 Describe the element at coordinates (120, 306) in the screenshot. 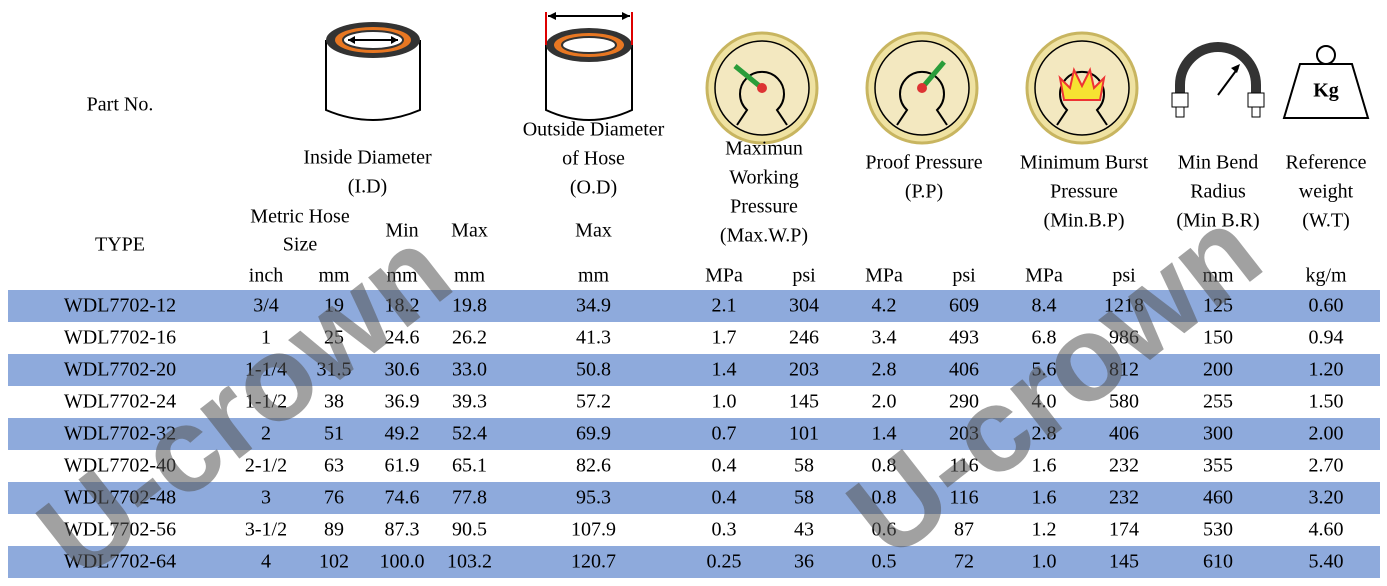

I see `cell: WDL7702-12` at that location.